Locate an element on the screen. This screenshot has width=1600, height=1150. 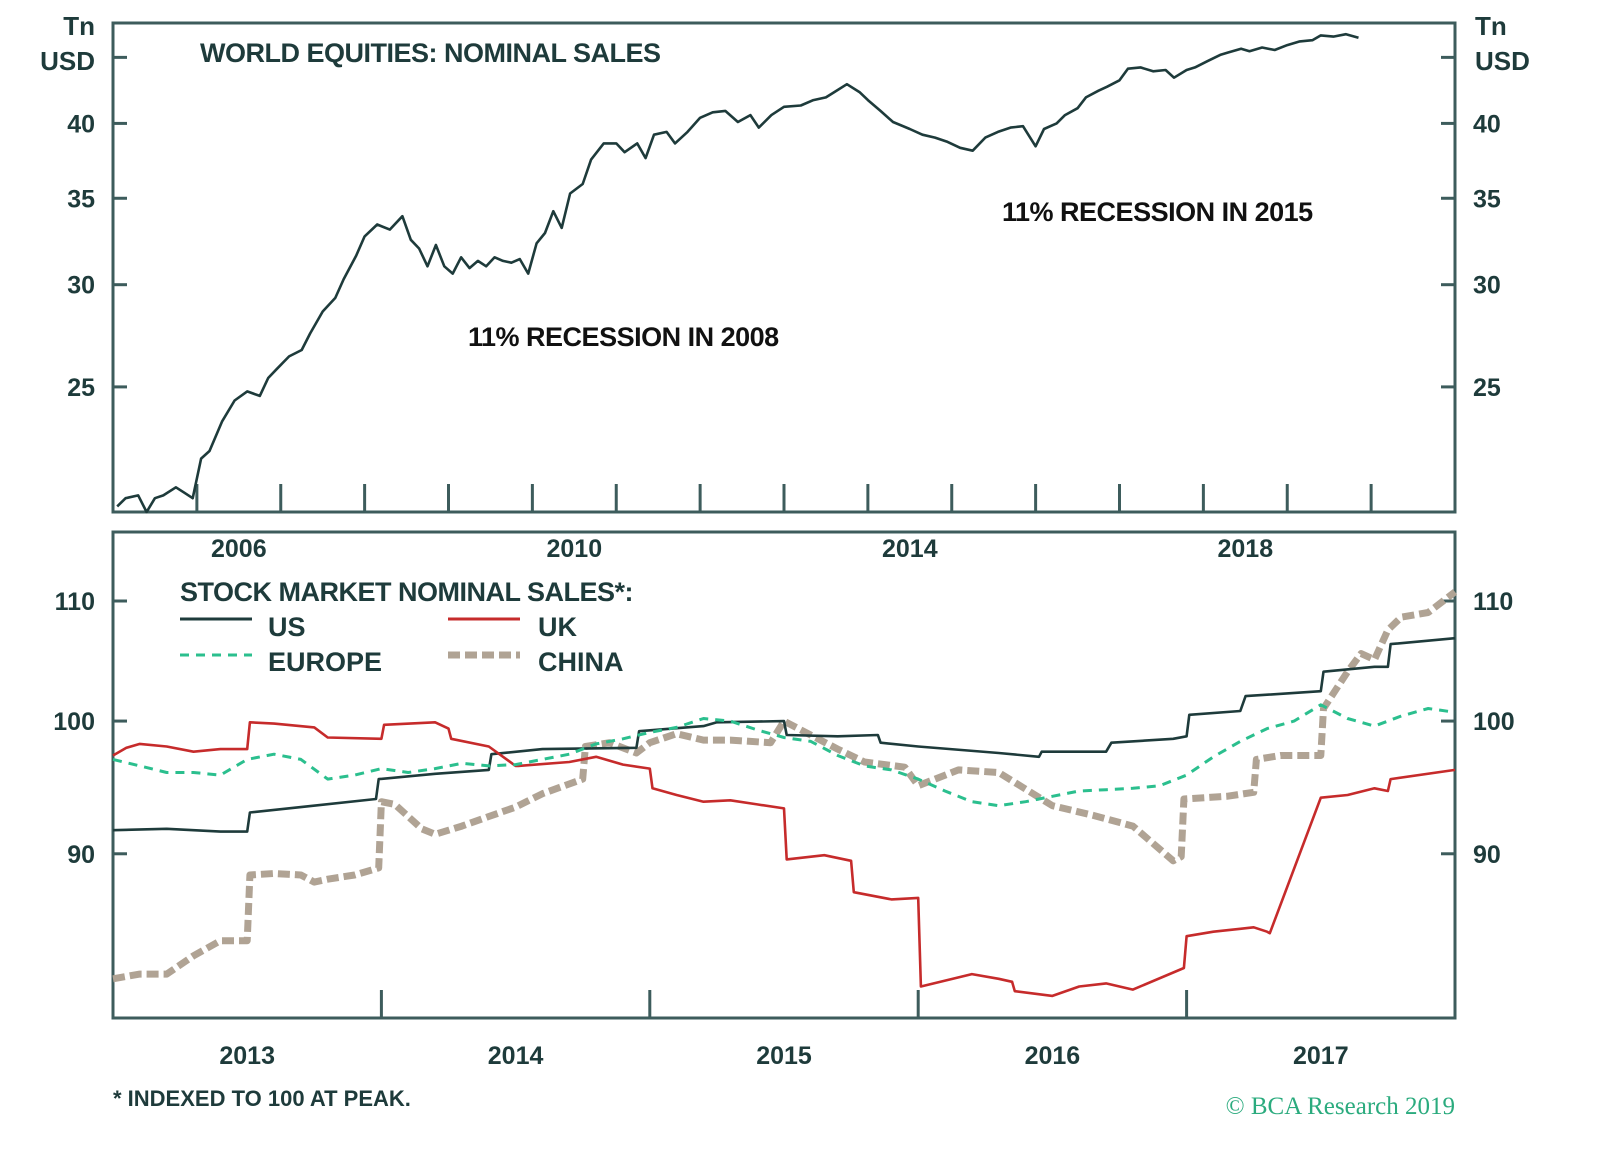
top-ytick-label-right: 35 is located at coordinates (1487, 199).